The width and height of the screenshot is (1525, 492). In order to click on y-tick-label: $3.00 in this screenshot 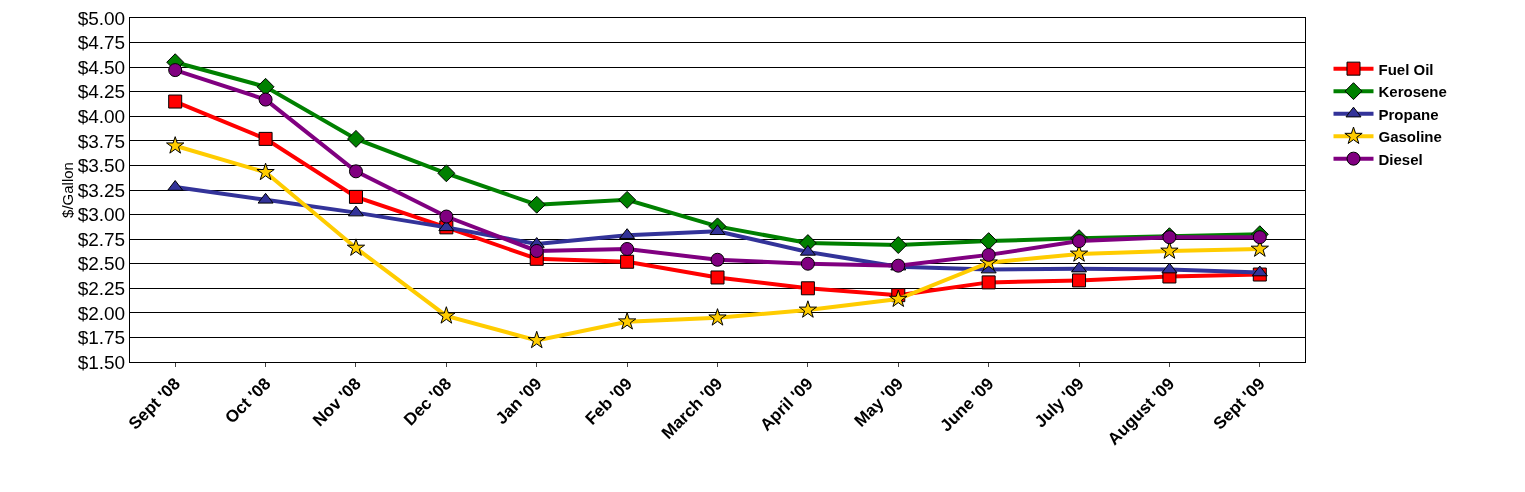, I will do `click(101, 215)`.